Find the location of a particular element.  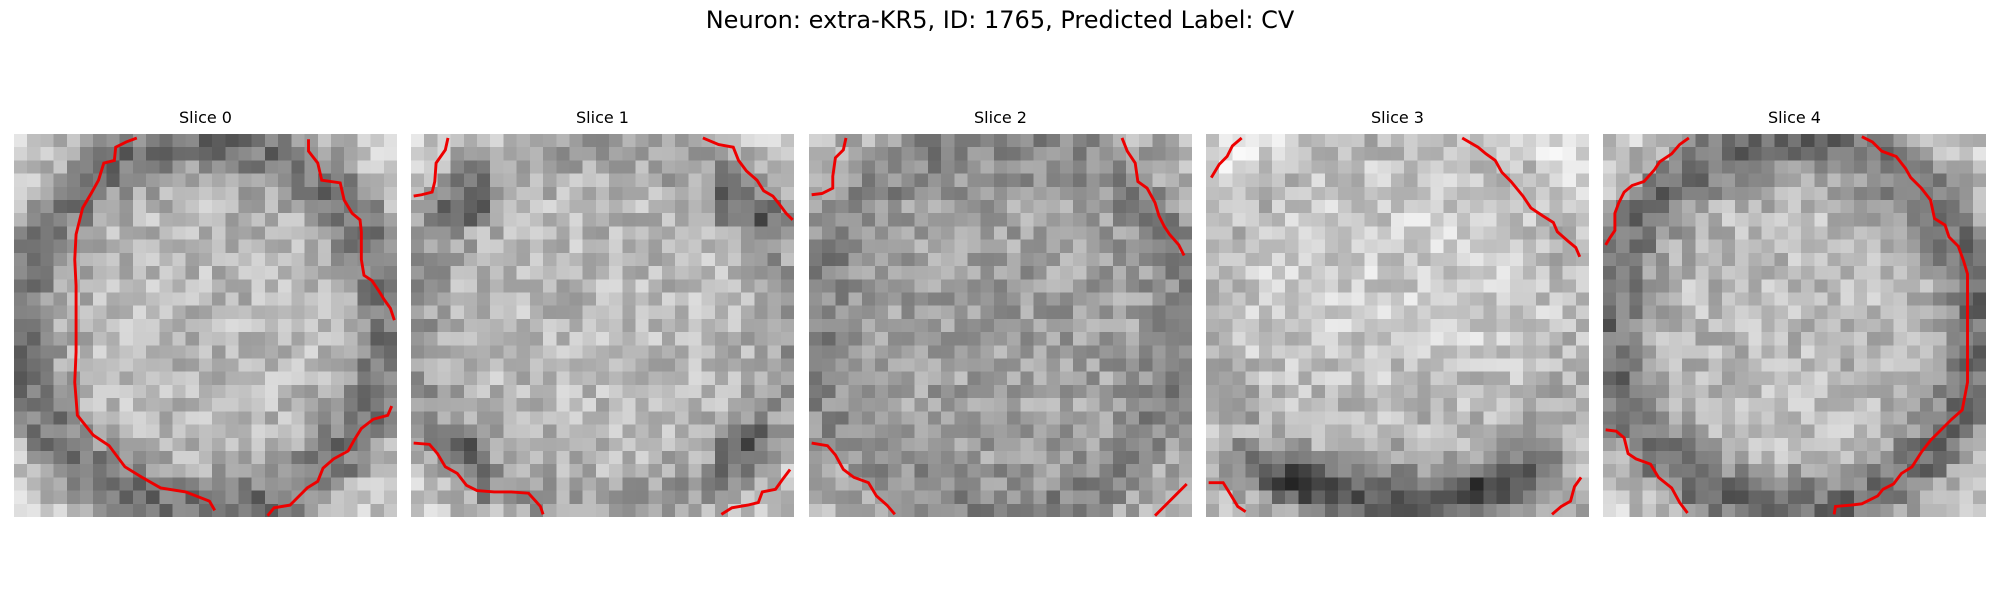

slice-title: Slice 0 is located at coordinates (205, 117).